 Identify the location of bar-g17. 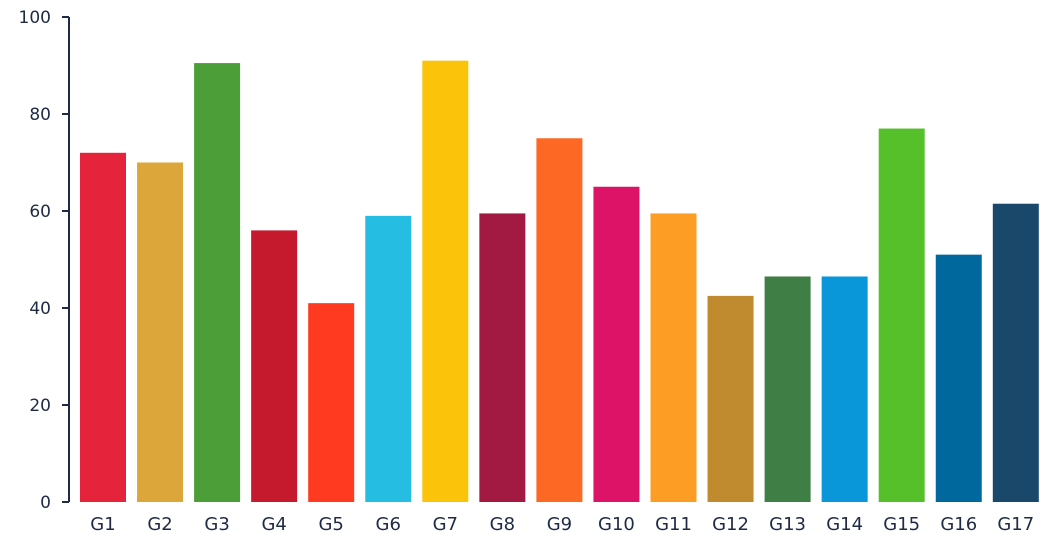
(1015, 352).